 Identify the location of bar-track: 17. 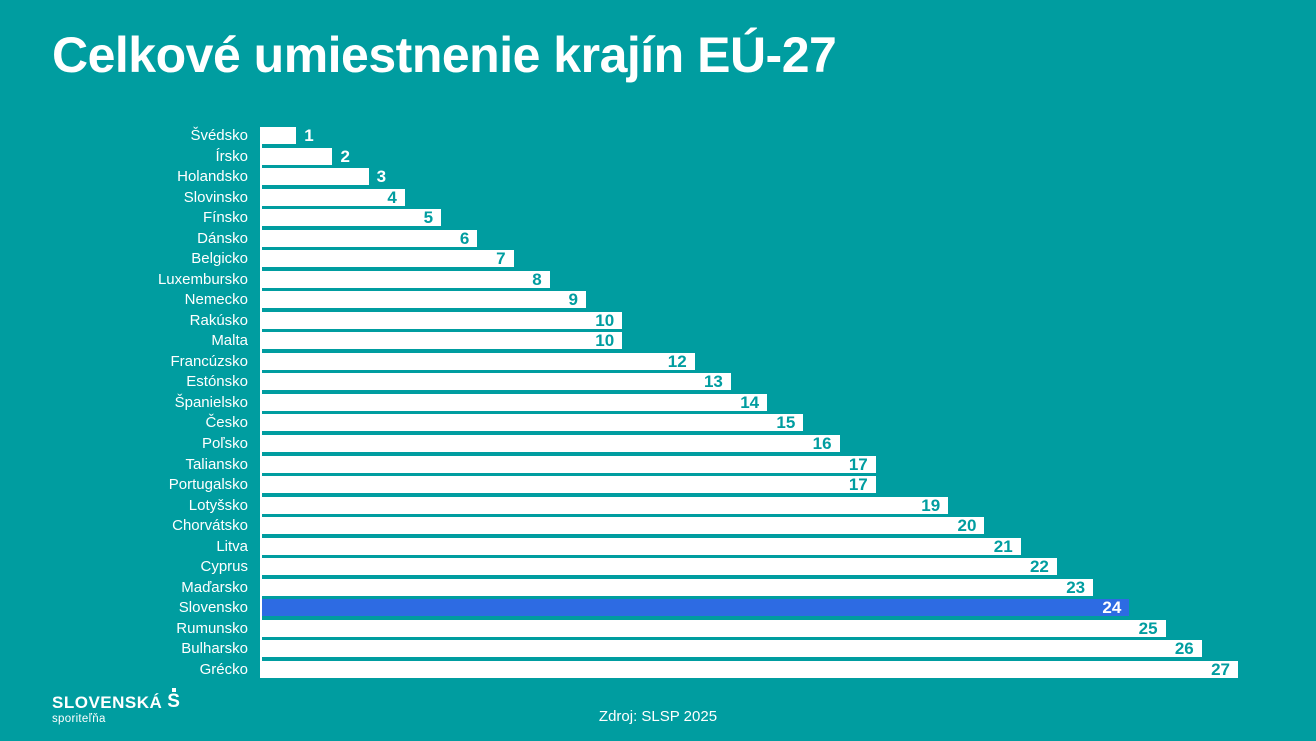
(749, 464).